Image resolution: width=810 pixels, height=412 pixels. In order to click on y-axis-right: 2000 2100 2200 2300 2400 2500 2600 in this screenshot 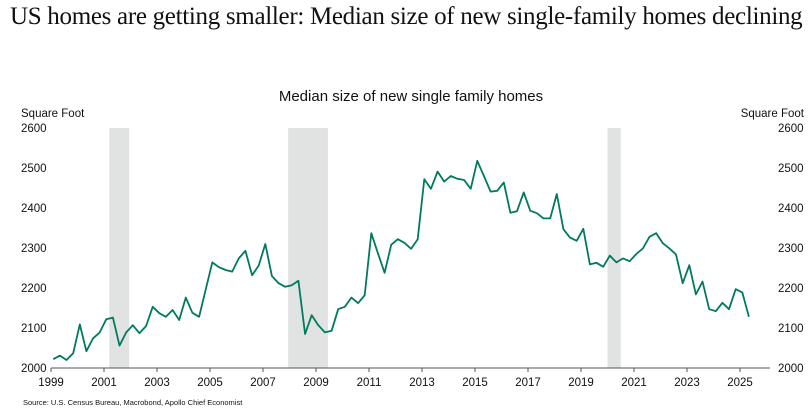, I will do `click(791, 249)`.